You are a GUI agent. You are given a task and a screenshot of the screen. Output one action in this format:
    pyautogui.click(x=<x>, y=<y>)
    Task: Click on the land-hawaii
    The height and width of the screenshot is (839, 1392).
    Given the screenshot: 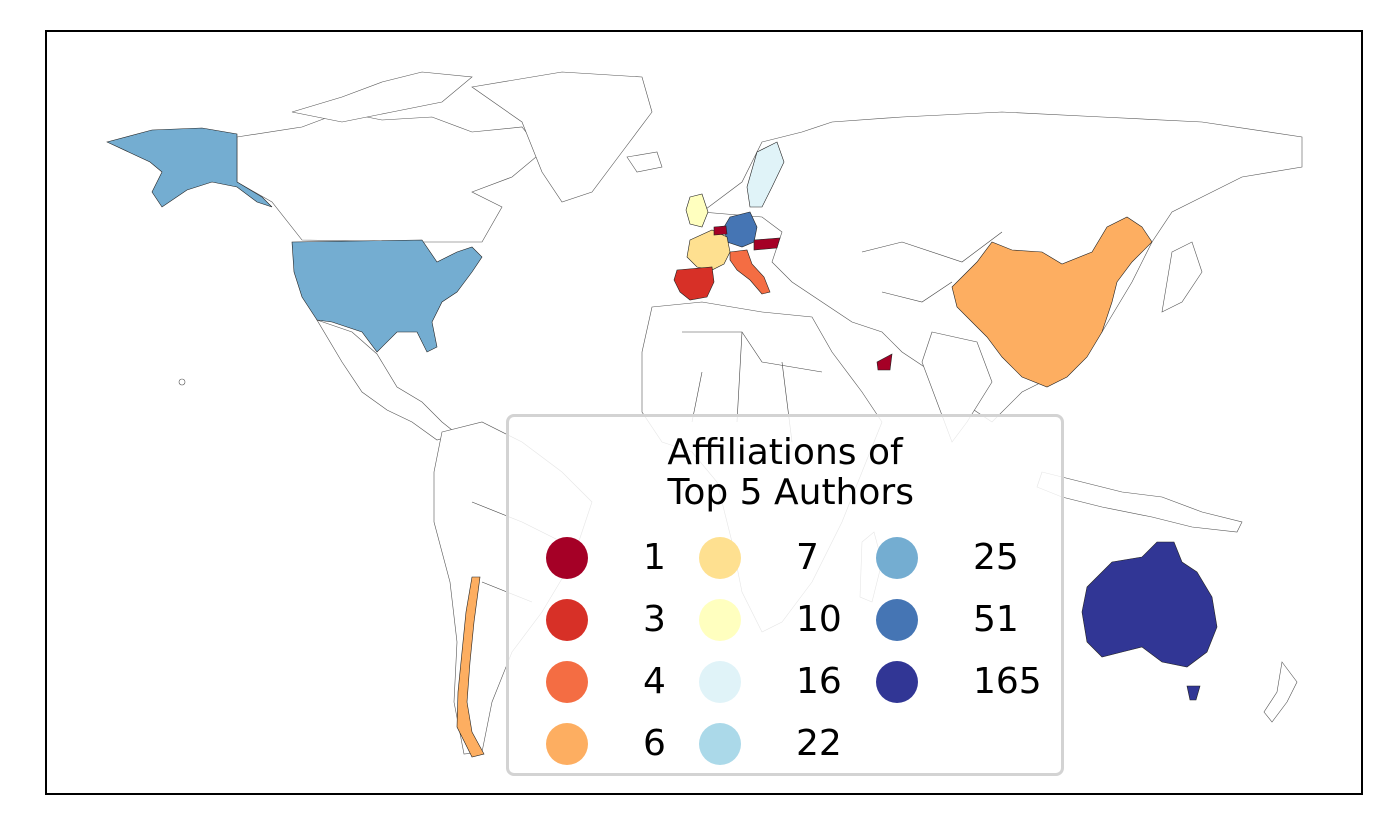 What is the action you would take?
    pyautogui.click(x=182, y=382)
    